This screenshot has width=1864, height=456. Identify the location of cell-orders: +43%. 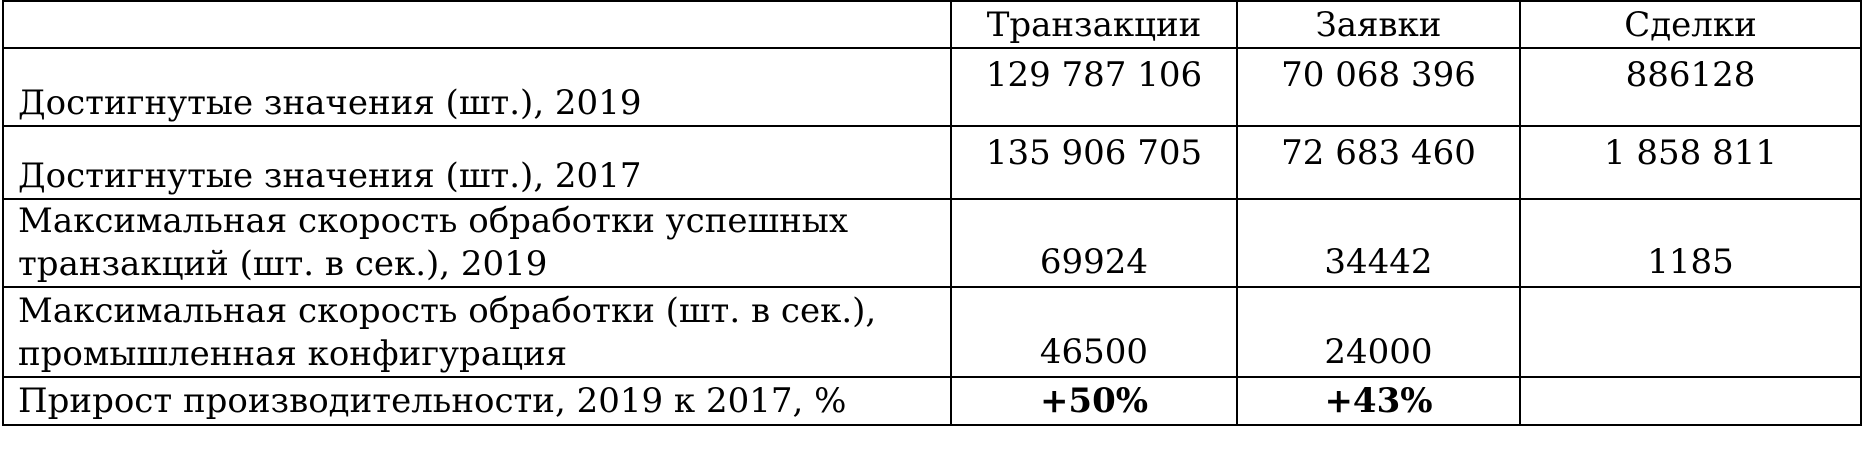
(1378, 401).